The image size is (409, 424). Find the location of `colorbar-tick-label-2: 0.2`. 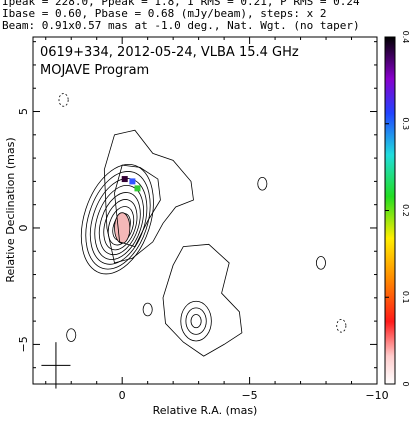

colorbar-tick-label-2: 0.2 is located at coordinates (405, 210).